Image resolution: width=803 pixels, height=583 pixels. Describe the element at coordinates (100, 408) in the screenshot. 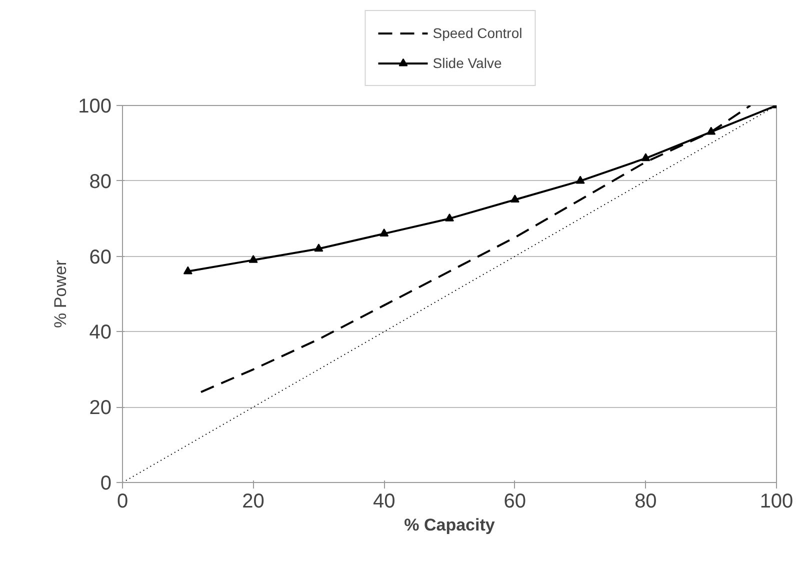

I see `y-tick-label: 20` at that location.